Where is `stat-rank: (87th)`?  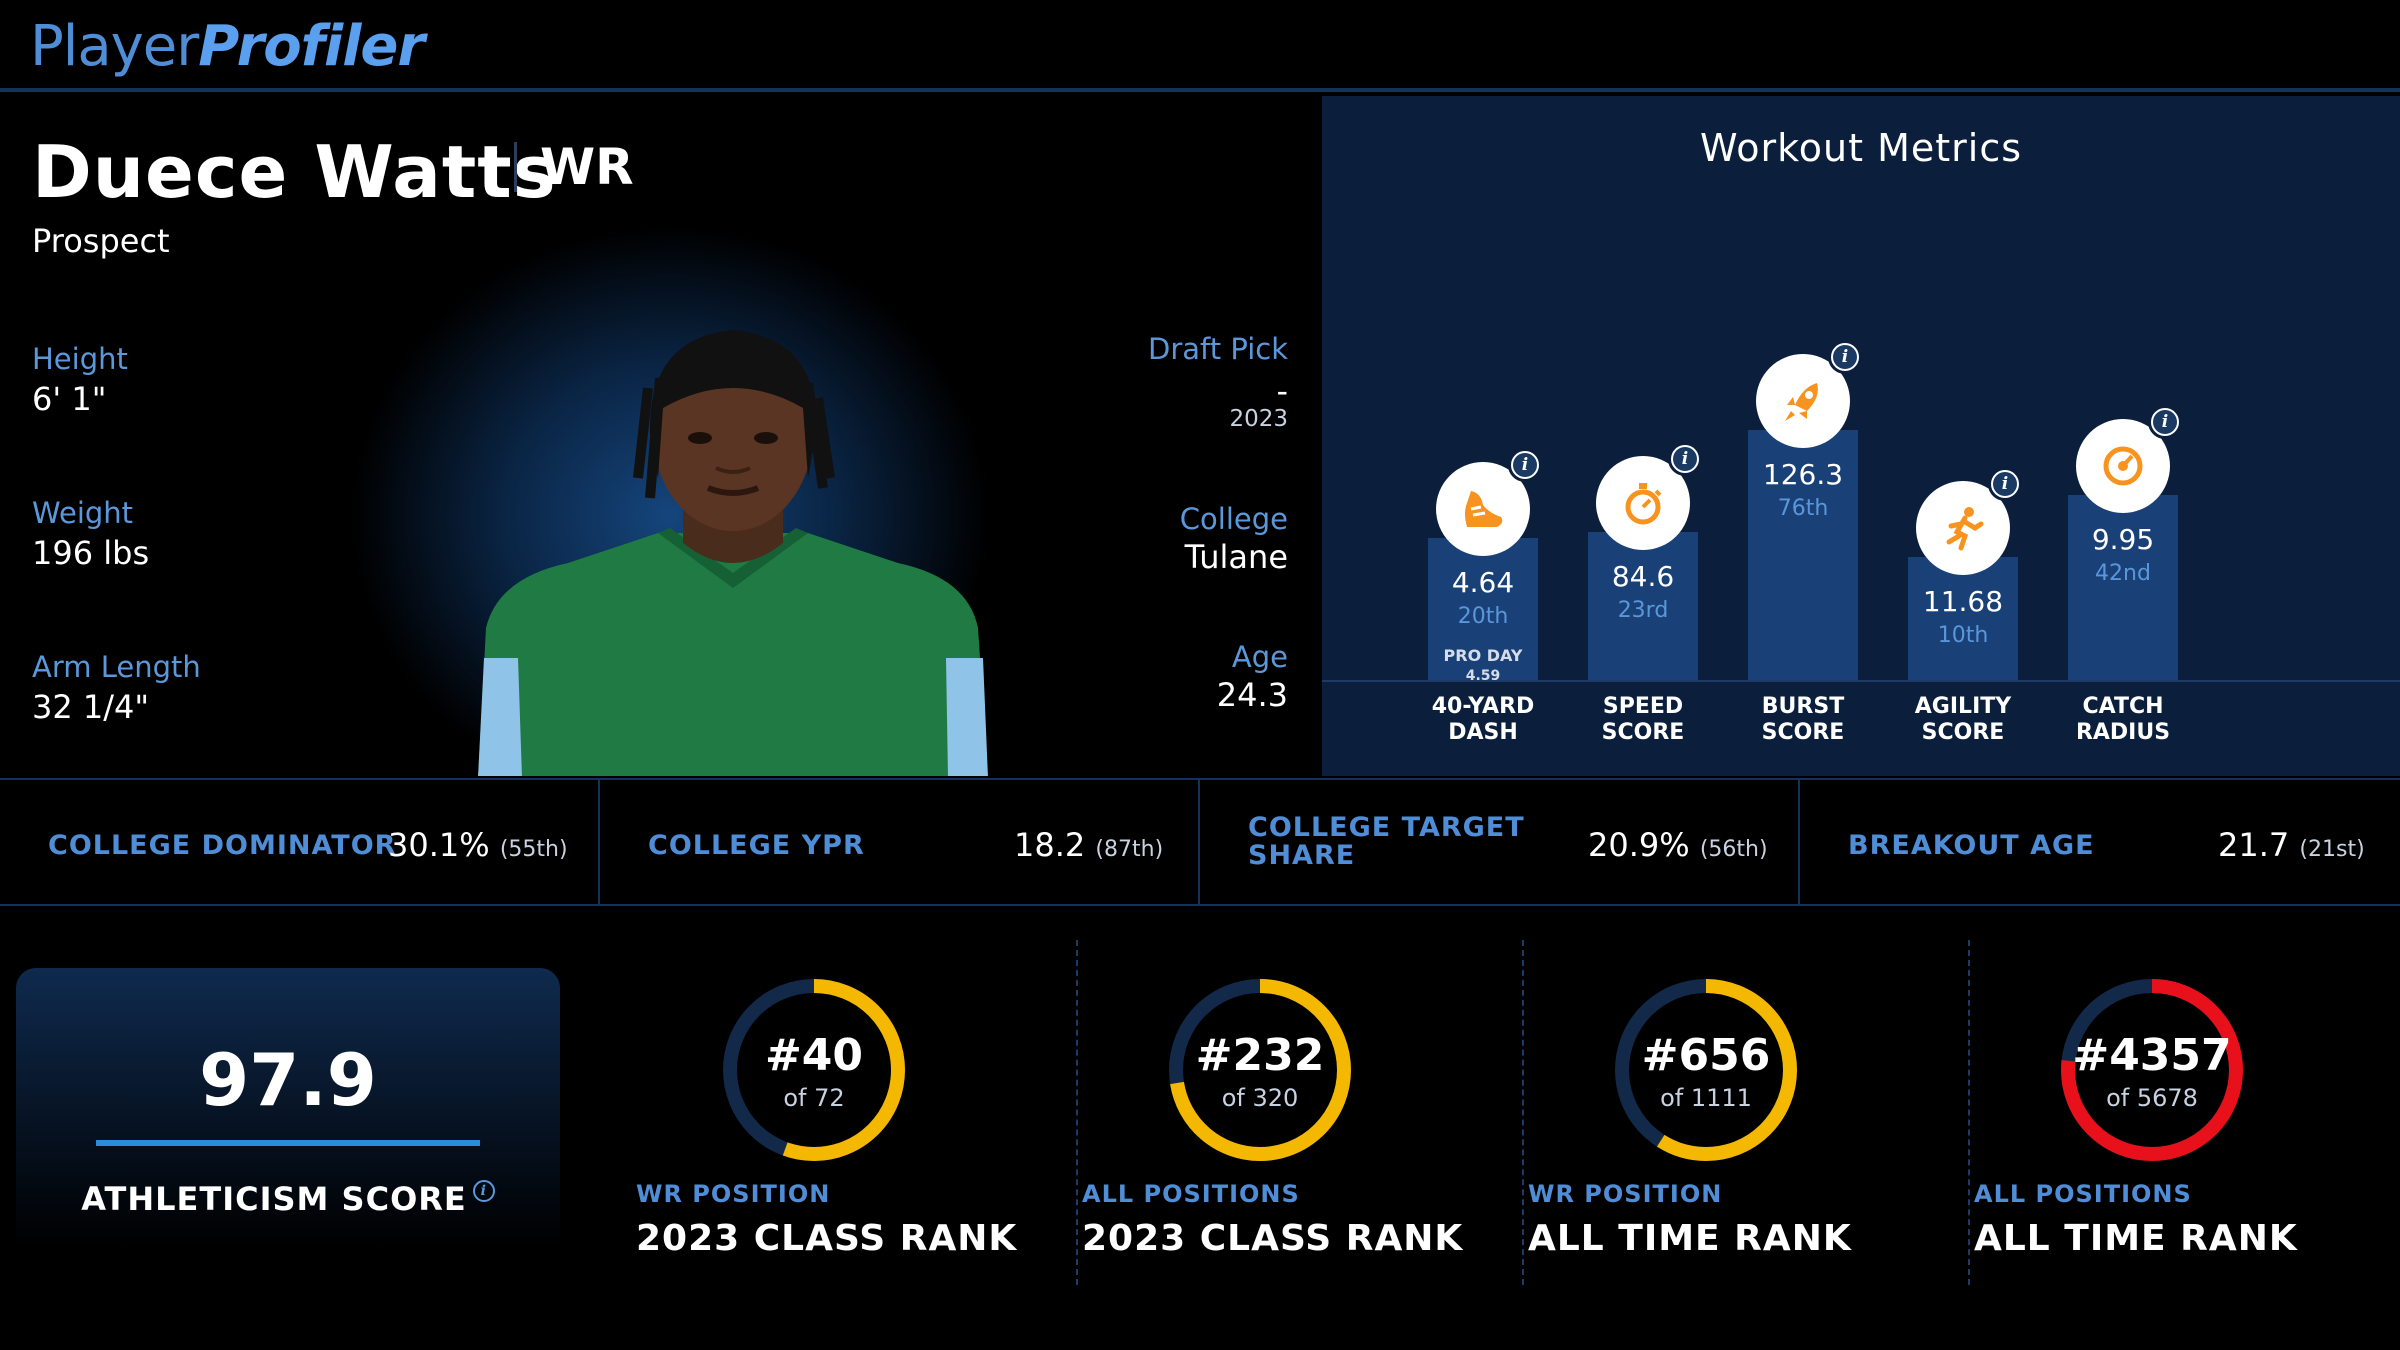
stat-rank: (87th) is located at coordinates (1129, 849).